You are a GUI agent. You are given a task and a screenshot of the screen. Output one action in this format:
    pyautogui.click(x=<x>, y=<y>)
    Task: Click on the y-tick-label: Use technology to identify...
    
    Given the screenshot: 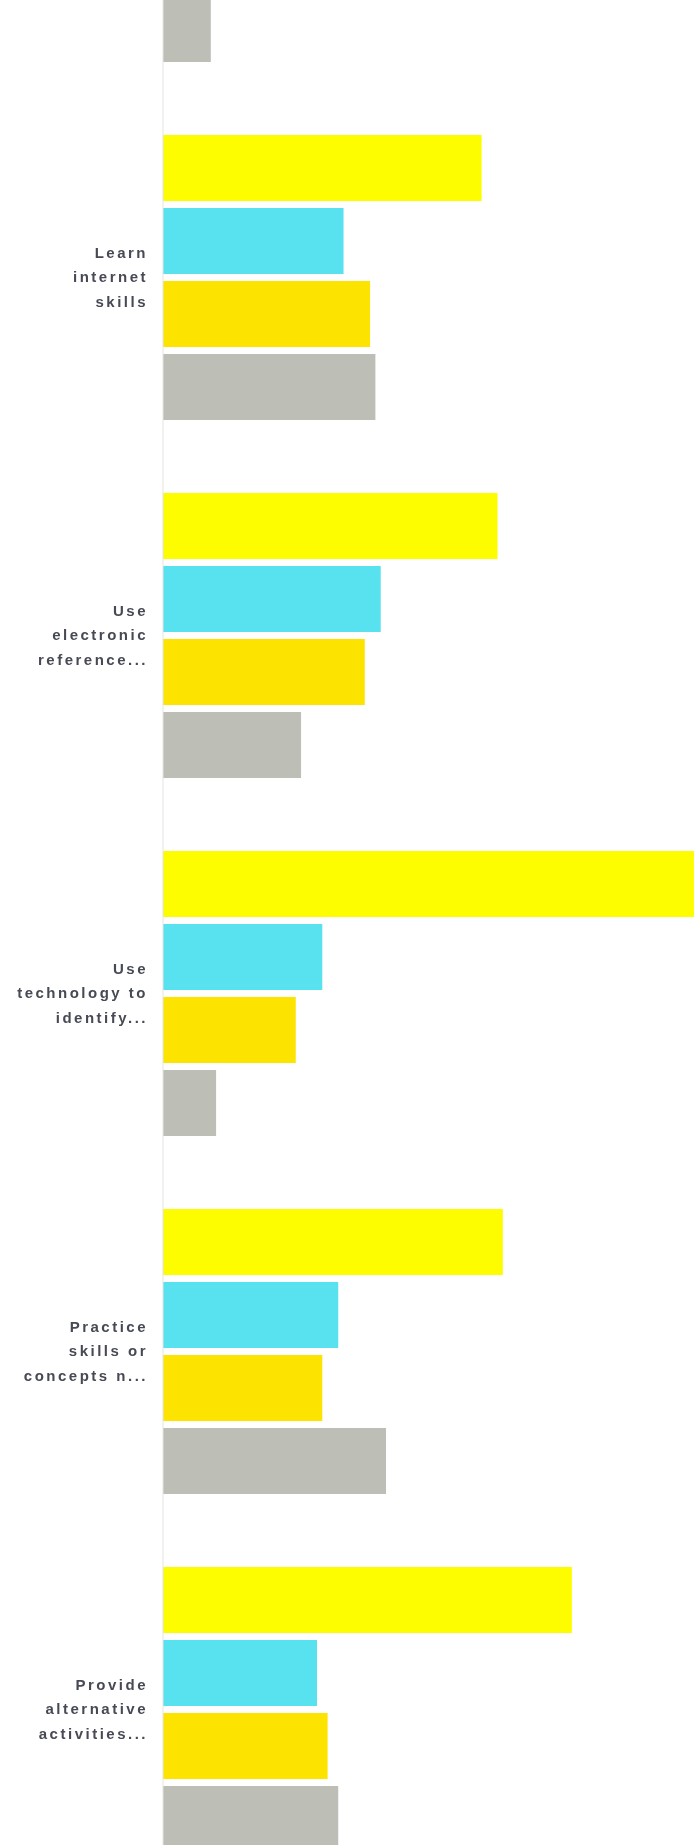 What is the action you would take?
    pyautogui.click(x=82, y=992)
    